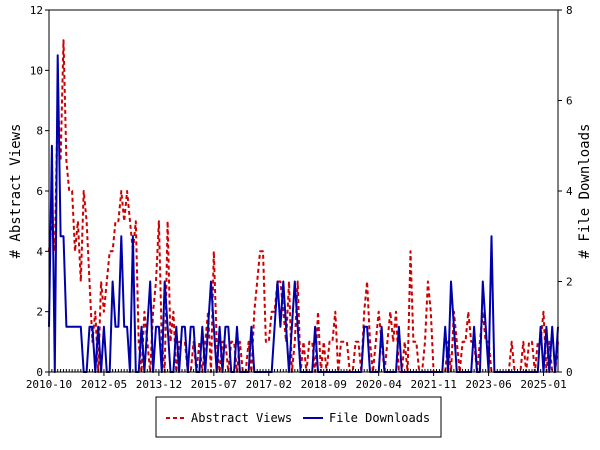 The image size is (600, 450). Describe the element at coordinates (569, 372) in the screenshot. I see `y2-tick-label: 0` at that location.